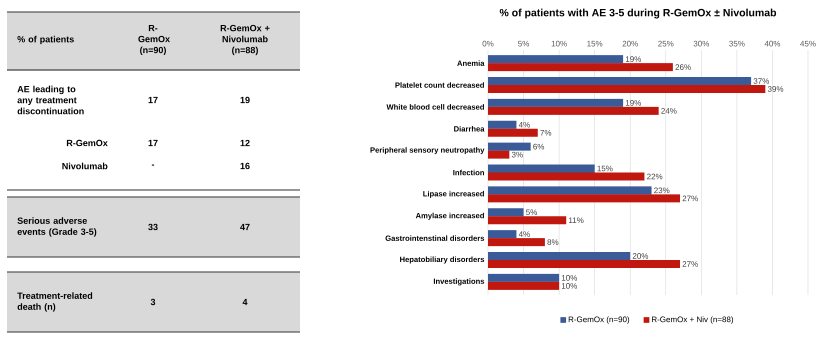 The height and width of the screenshot is (339, 831). I want to click on x-tick-label: 30%, so click(702, 43).